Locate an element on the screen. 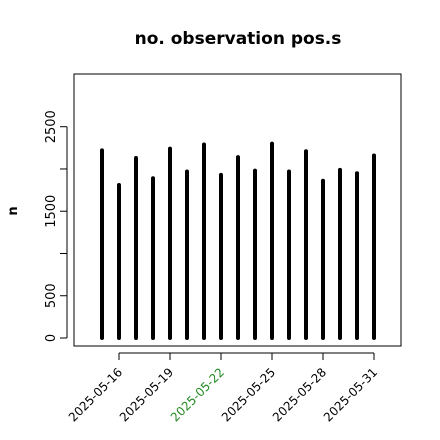 The height and width of the screenshot is (440, 440). x-tick-label: 2025-05-28 is located at coordinates (299, 394).